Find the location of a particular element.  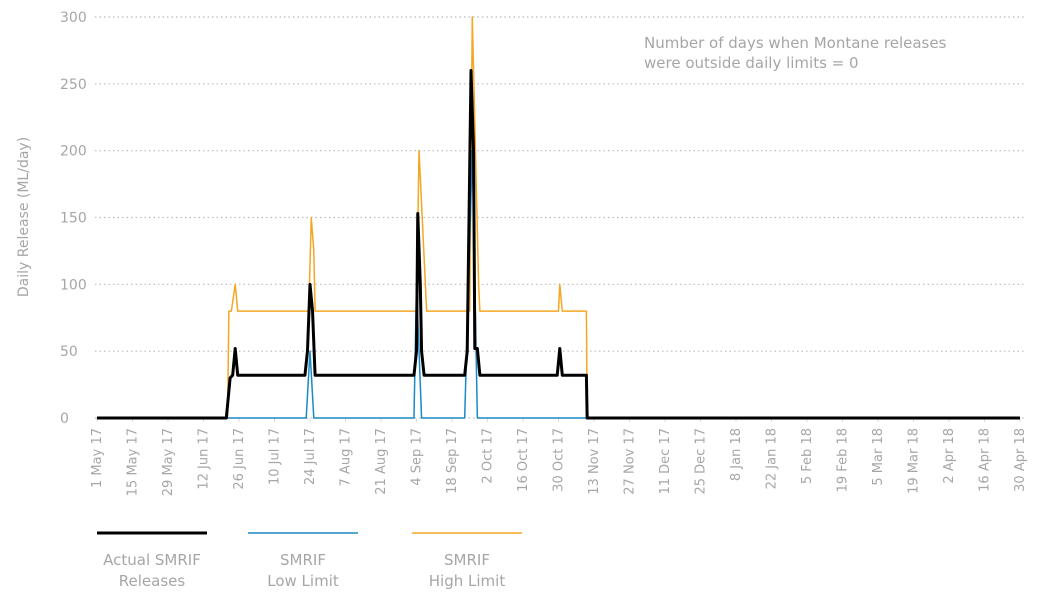

x-tick-label: 13 Nov 17 is located at coordinates (594, 461).